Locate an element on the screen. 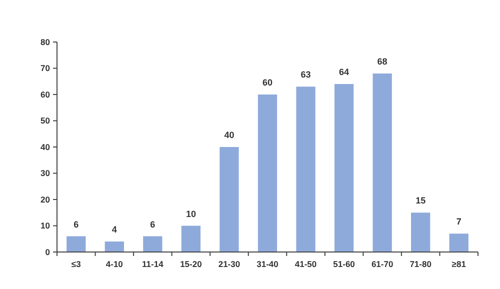 The height and width of the screenshot is (289, 500). x-tick-label: 41-50 is located at coordinates (305, 264).